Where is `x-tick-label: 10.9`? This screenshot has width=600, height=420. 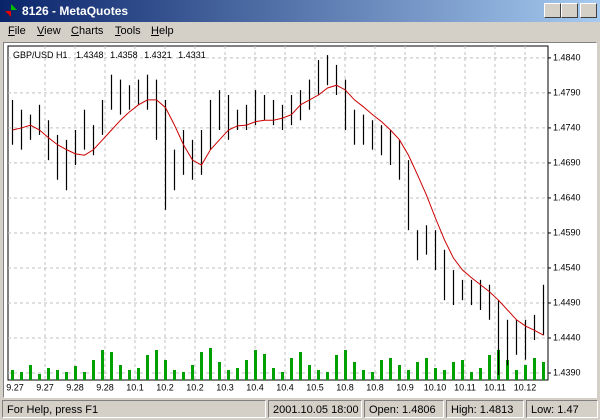
x-tick-label: 10.9 is located at coordinates (405, 387).